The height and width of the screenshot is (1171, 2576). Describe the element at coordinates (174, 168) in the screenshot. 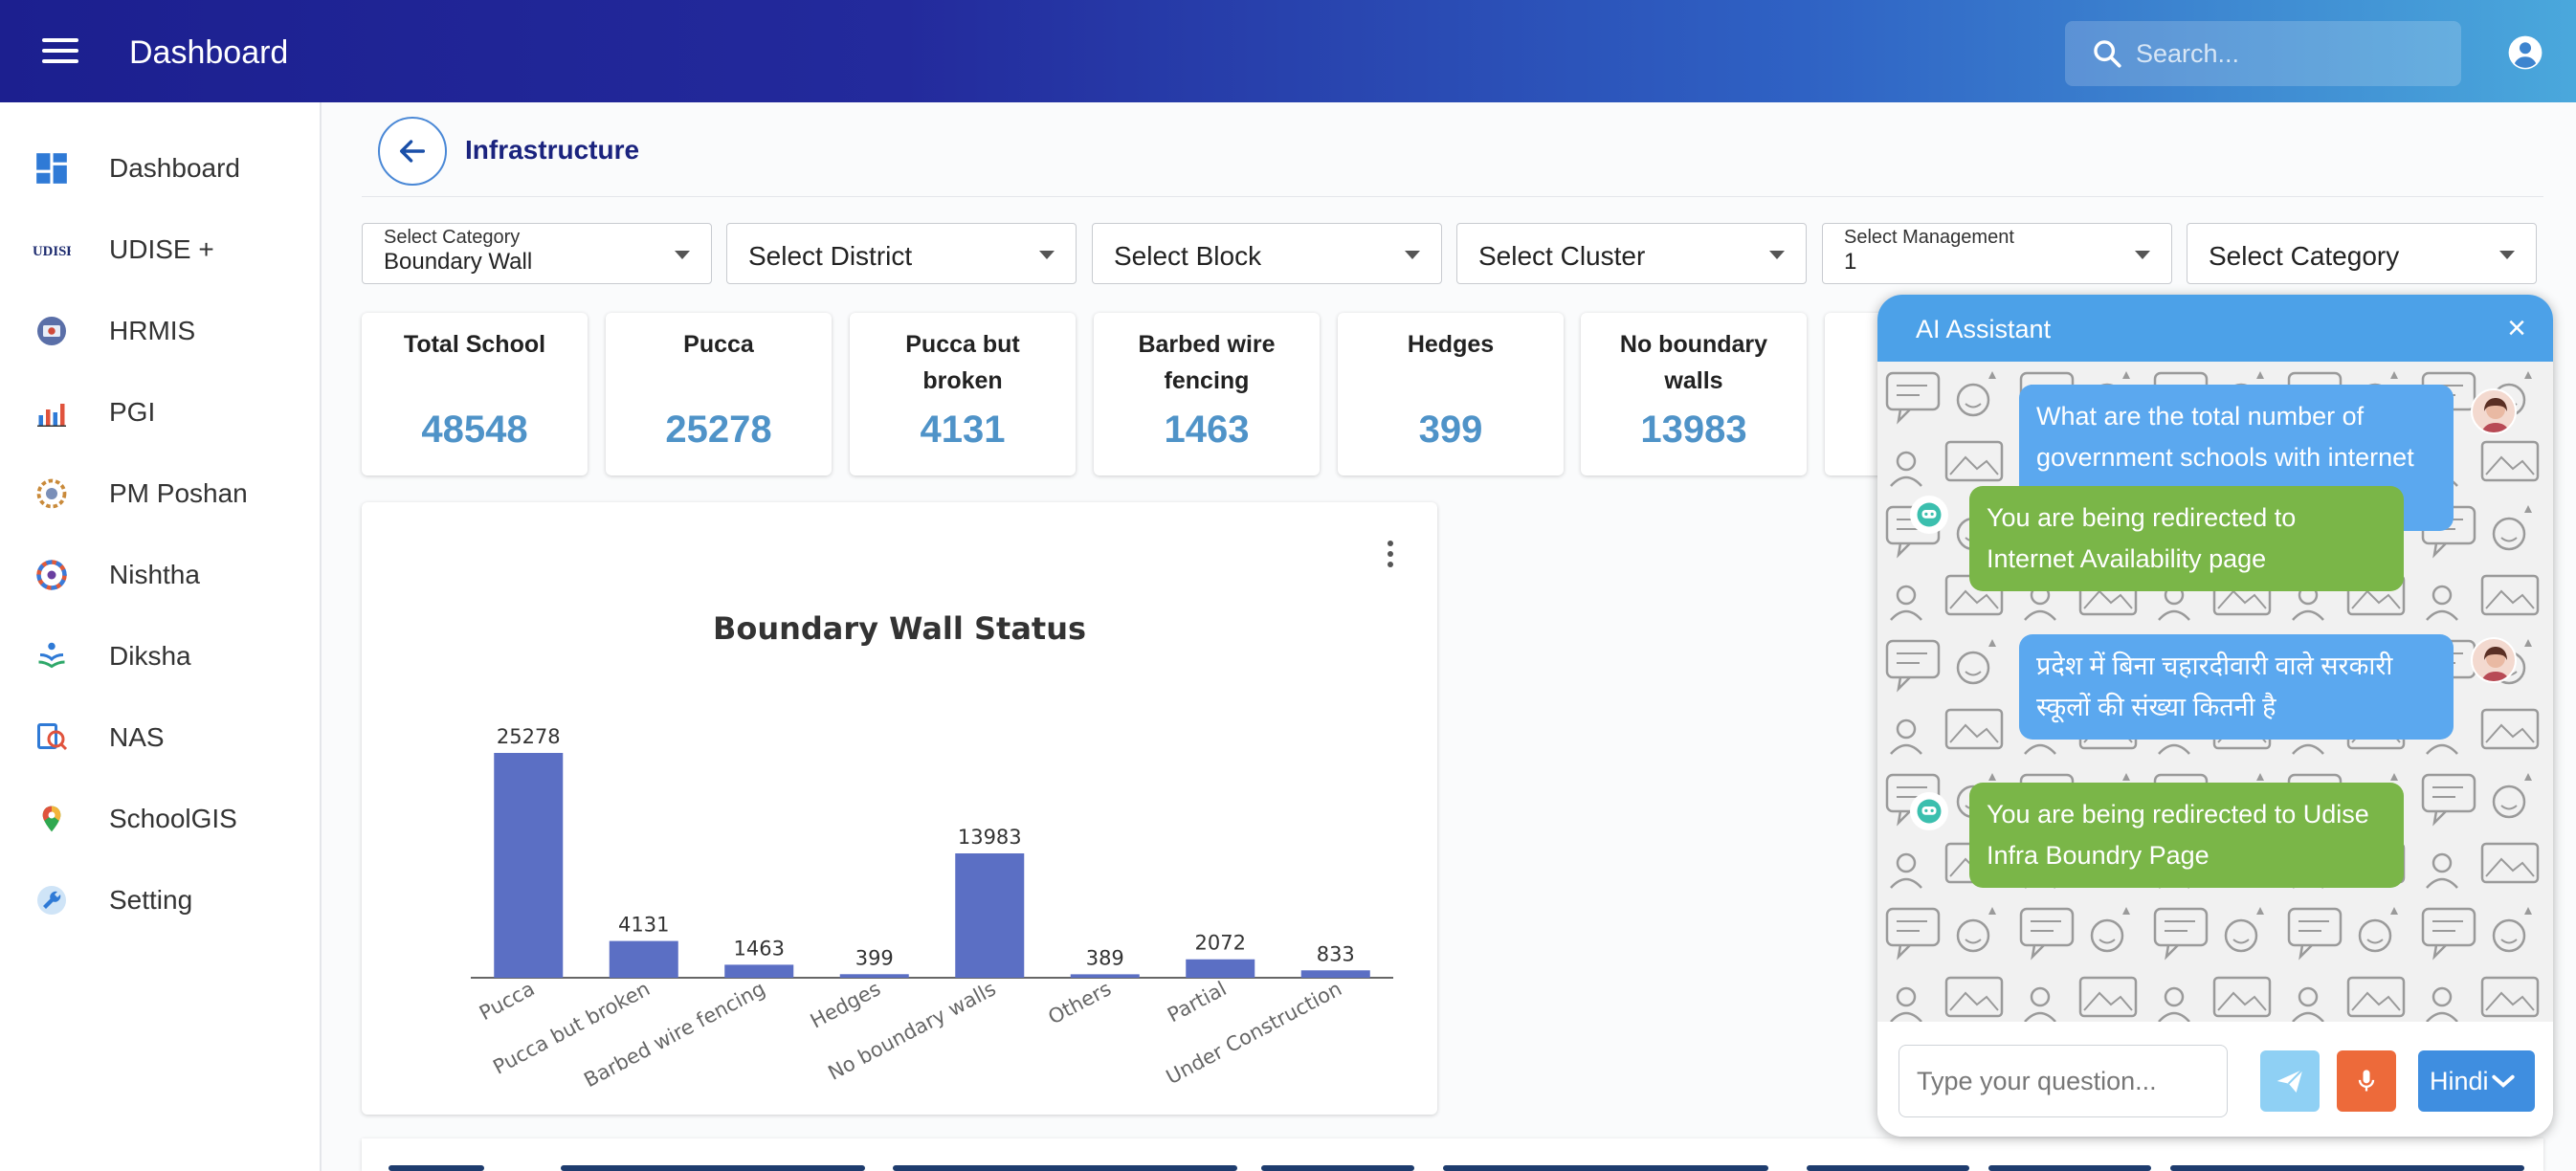

I see `sidebar-item-label: Dashboard` at that location.